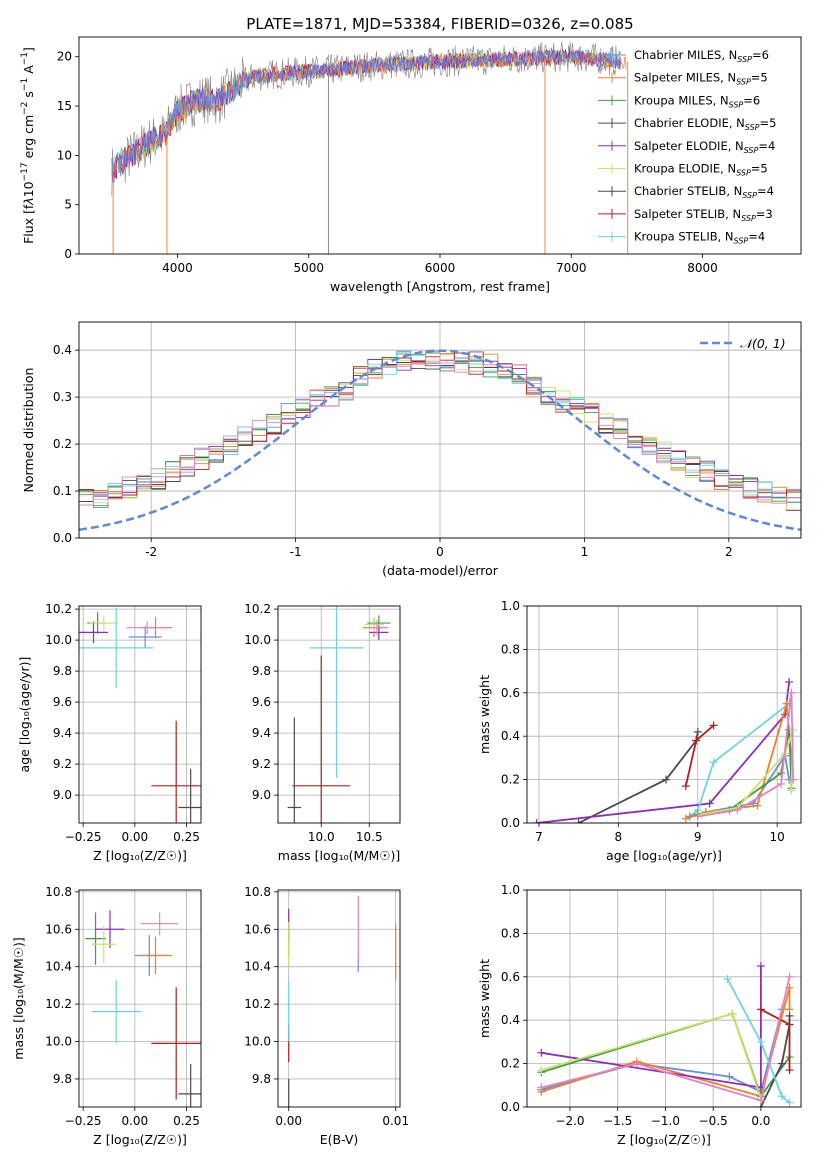 The height and width of the screenshot is (1170, 819). Describe the element at coordinates (701, 170) in the screenshot. I see `legend-entry: Kroupa ELODIE, NSSP=5` at that location.